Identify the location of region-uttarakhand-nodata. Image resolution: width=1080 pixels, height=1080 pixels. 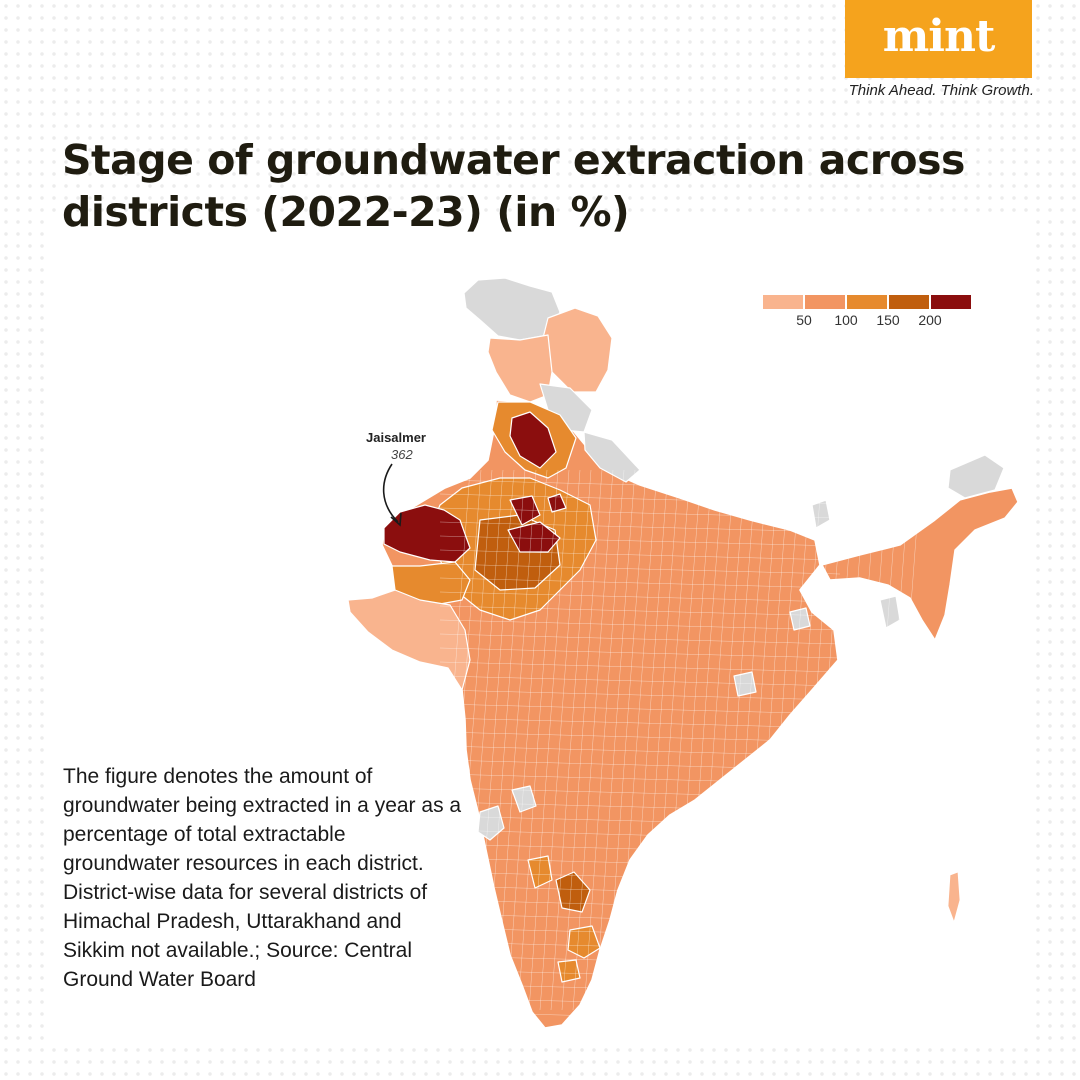
(612, 457).